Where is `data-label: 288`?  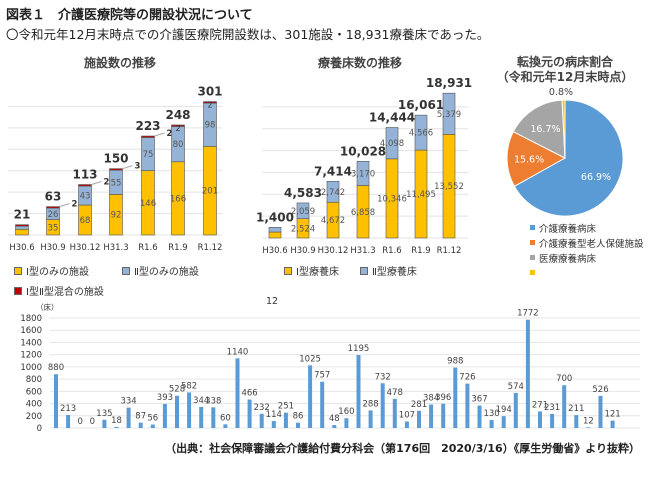
data-label: 288 is located at coordinates (370, 404).